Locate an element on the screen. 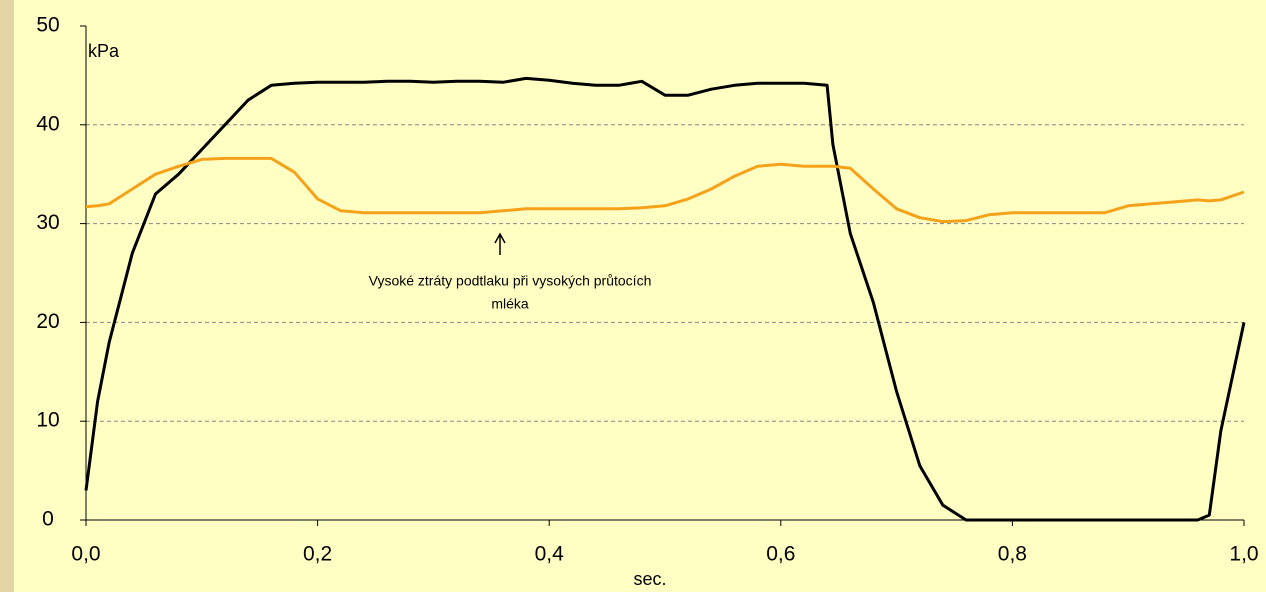 This screenshot has width=1266, height=592. x-axis-label: sec. is located at coordinates (649, 579).